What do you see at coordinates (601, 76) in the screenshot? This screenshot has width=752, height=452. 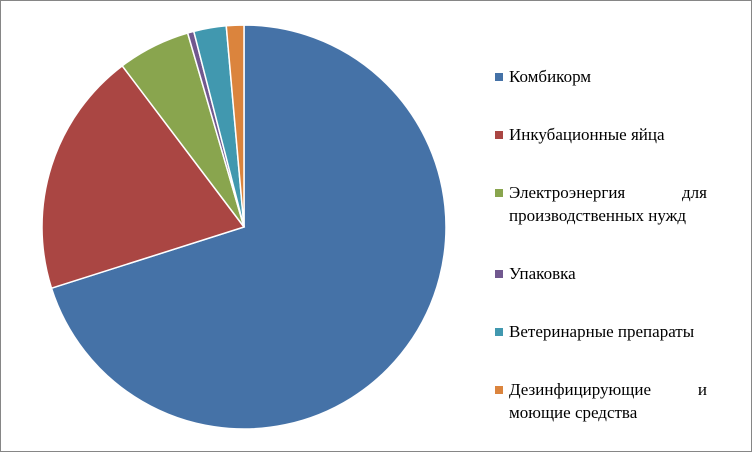 I see `legend-item: Комбикорм` at bounding box center [601, 76].